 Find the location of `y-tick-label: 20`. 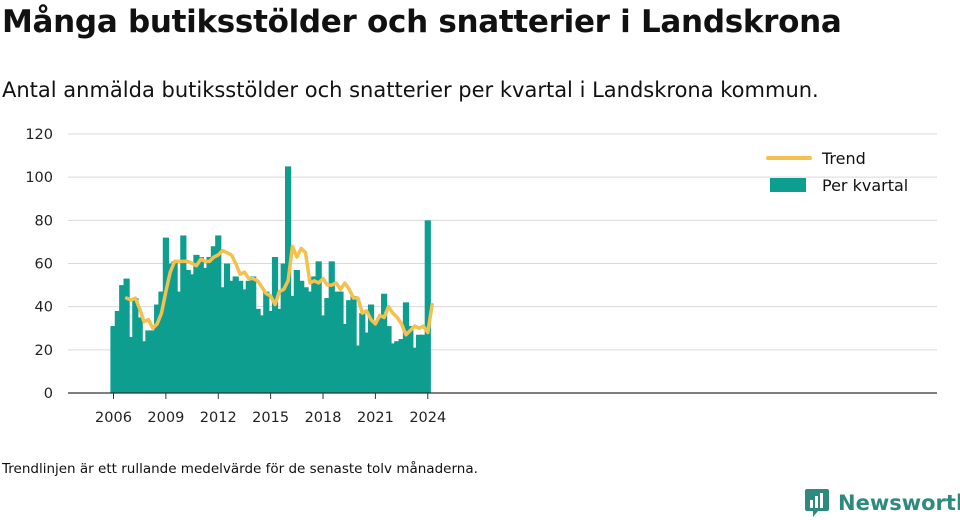

y-tick-label: 20 is located at coordinates (44, 351).